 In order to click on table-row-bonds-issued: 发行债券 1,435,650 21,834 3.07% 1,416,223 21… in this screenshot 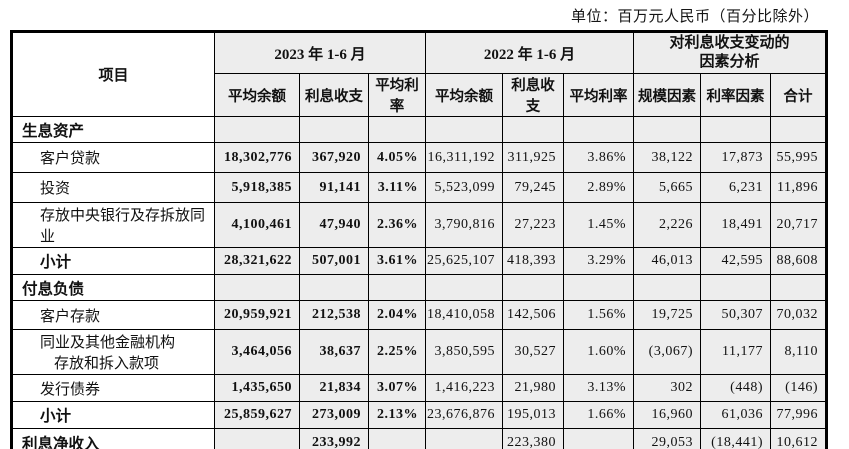, I will do `click(419, 388)`.